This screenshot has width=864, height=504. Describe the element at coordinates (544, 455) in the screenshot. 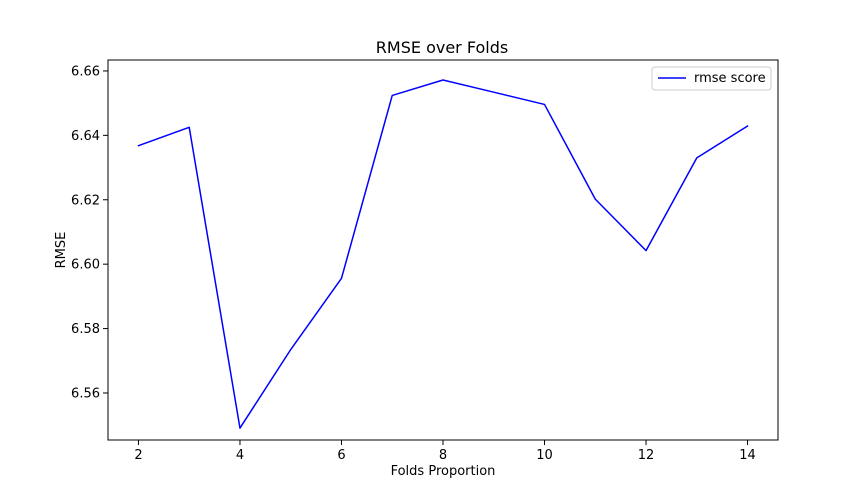

I see `x-tick-label: 10` at that location.